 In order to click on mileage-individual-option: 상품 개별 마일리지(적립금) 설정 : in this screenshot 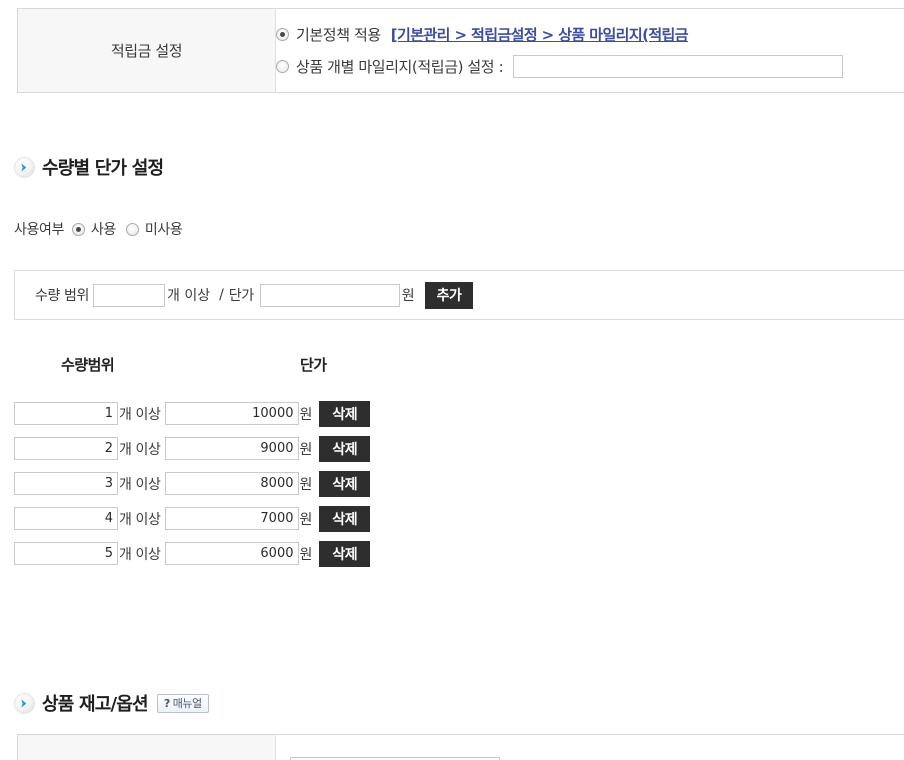, I will do `click(590, 67)`.